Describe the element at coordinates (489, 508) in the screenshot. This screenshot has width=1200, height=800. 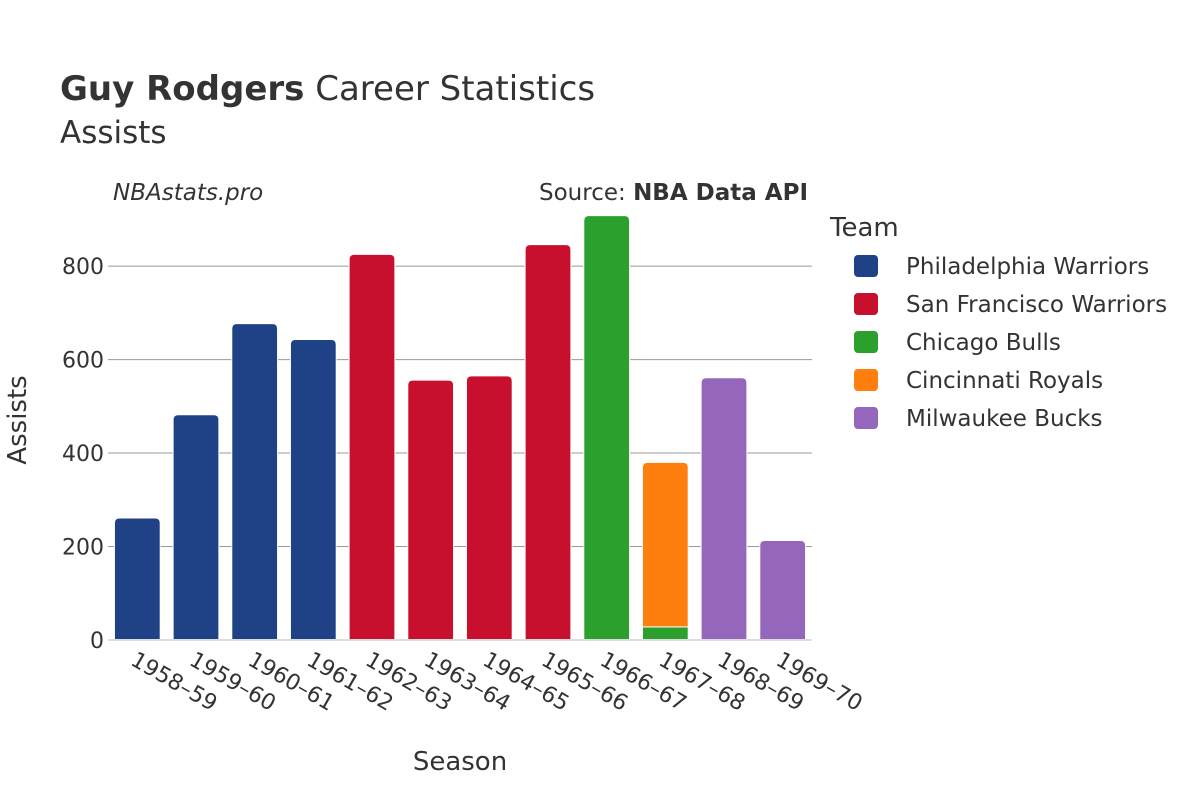
I see `bar-san-francisco-warriors-1964–65` at that location.